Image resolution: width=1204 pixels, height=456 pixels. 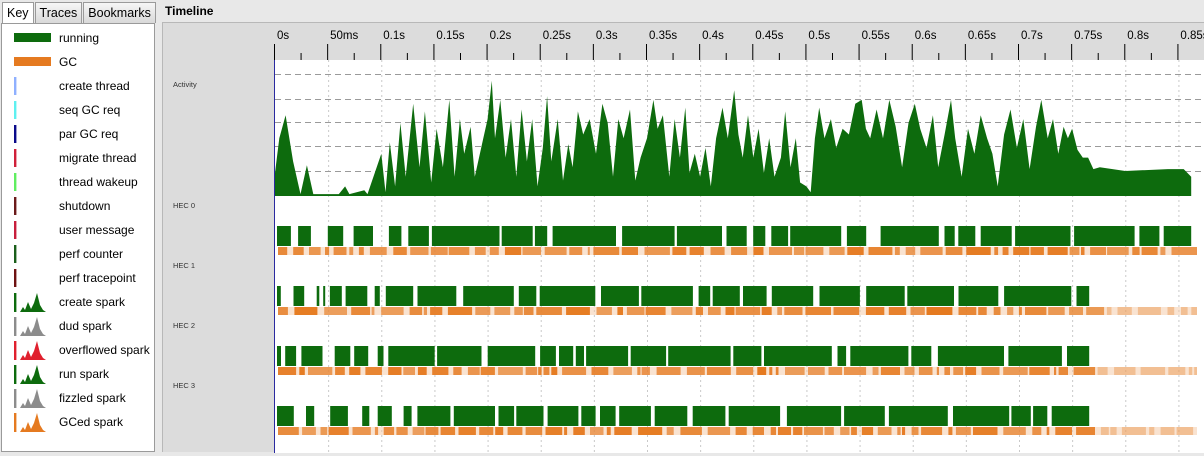 I want to click on key-item-shutdown: shutdown, so click(x=78, y=206).